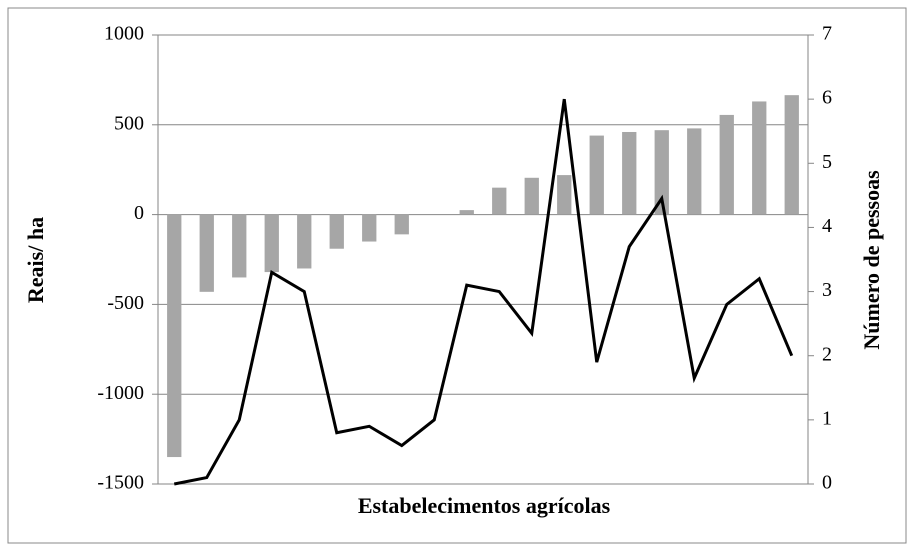  What do you see at coordinates (35, 260) in the screenshot?
I see `y-axis-title: Reais/ ha` at bounding box center [35, 260].